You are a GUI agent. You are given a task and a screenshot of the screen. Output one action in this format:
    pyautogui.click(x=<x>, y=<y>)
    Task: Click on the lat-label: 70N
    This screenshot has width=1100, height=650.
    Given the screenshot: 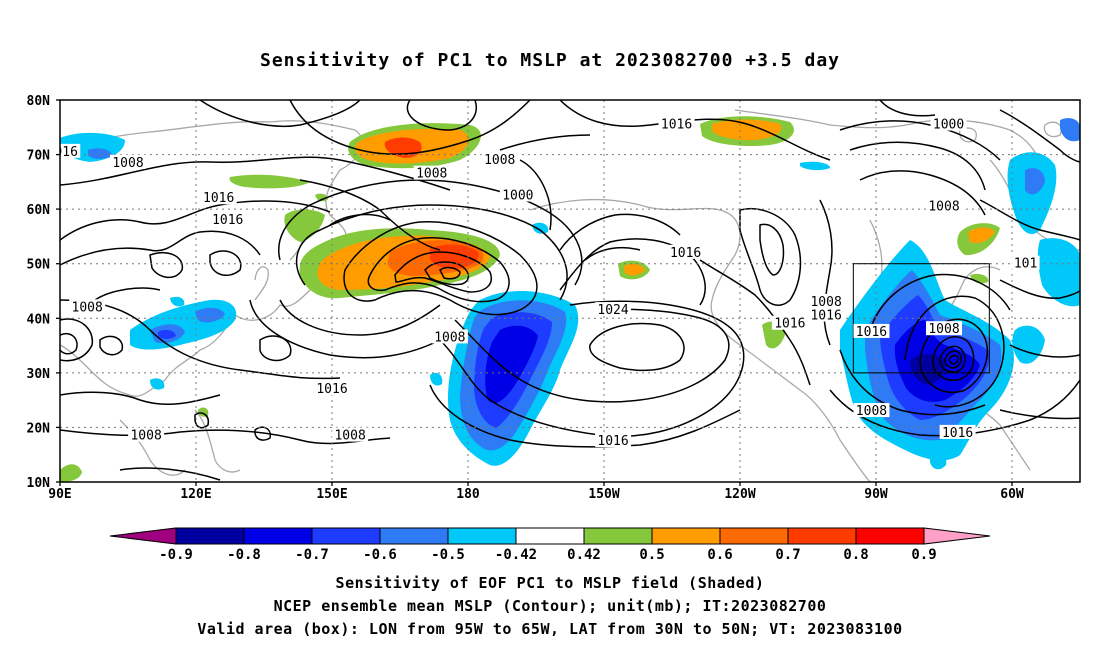 What is the action you would take?
    pyautogui.click(x=39, y=156)
    